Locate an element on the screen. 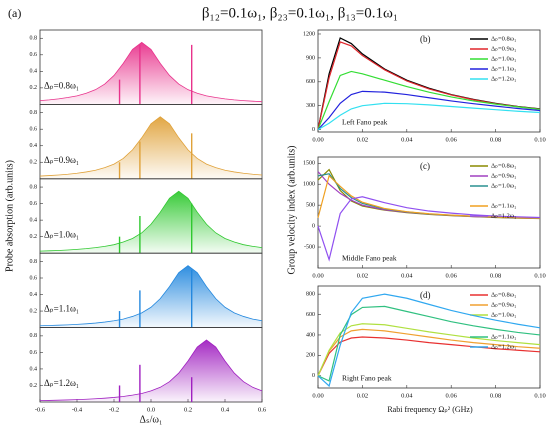  x-tick-label: -0.2 is located at coordinates (114, 409).